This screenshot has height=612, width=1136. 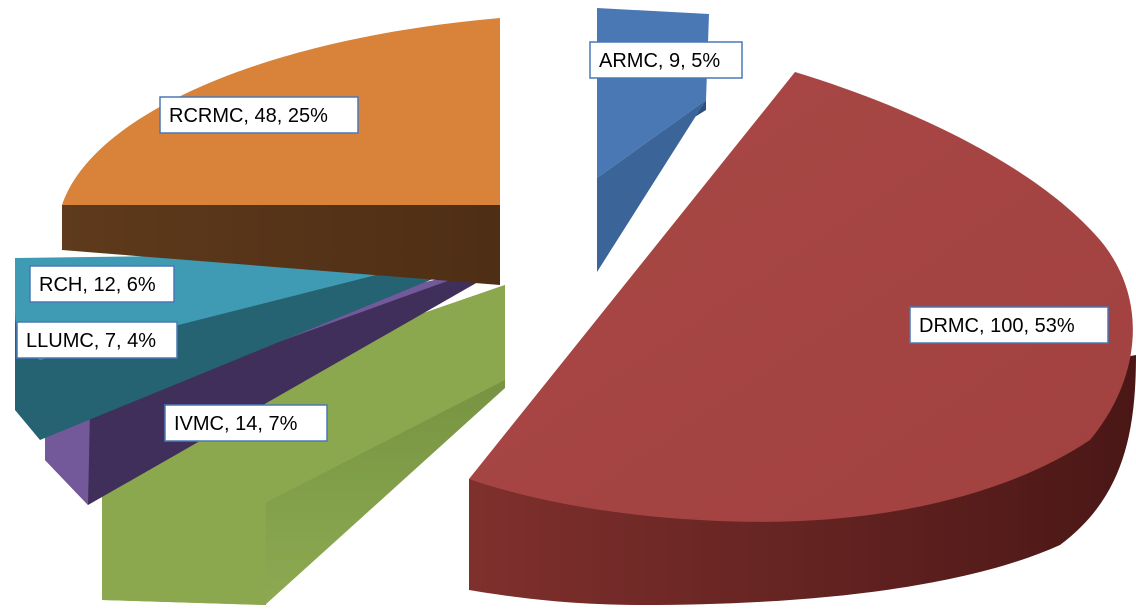 What do you see at coordinates (91, 341) in the screenshot?
I see `data-label-text-llumc: LLUMC, 7, 4%` at bounding box center [91, 341].